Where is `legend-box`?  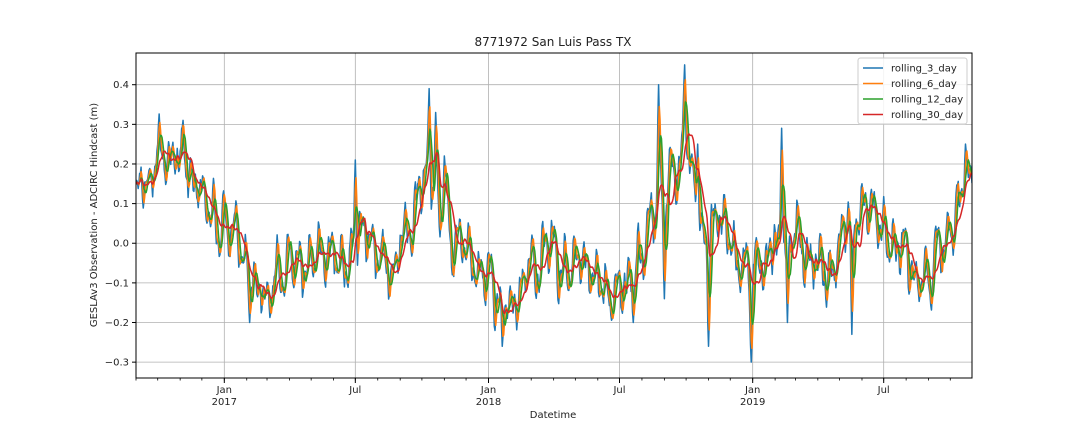
legend-box is located at coordinates (912, 91).